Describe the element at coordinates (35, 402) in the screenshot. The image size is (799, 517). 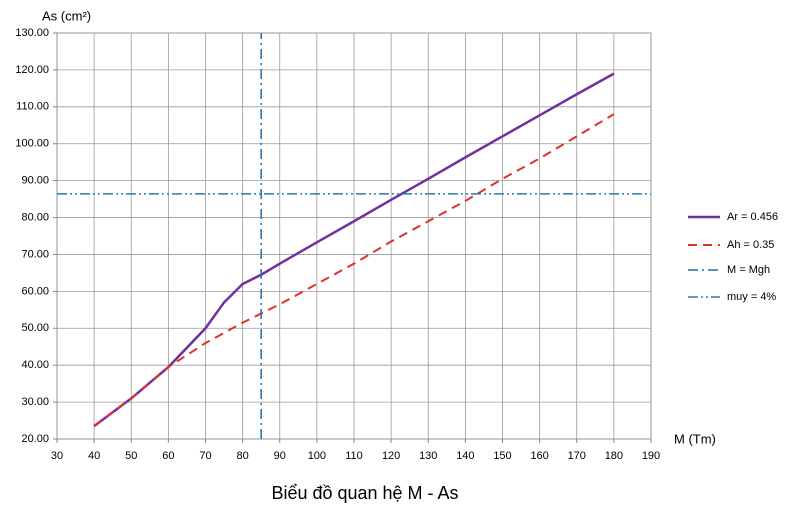
I see `y-tick-label: 30.00` at that location.